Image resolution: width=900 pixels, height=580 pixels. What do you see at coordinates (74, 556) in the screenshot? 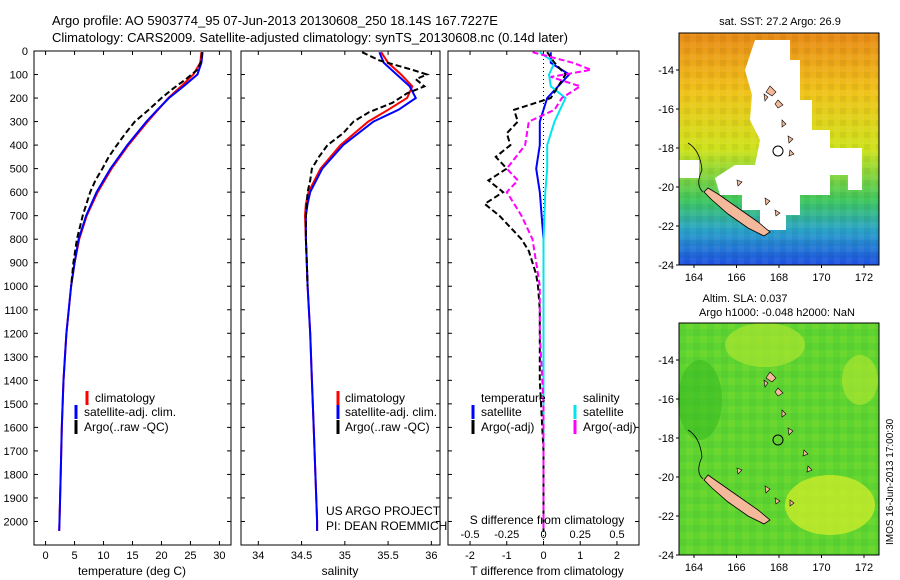
I see `x-tick-label: 5` at bounding box center [74, 556].